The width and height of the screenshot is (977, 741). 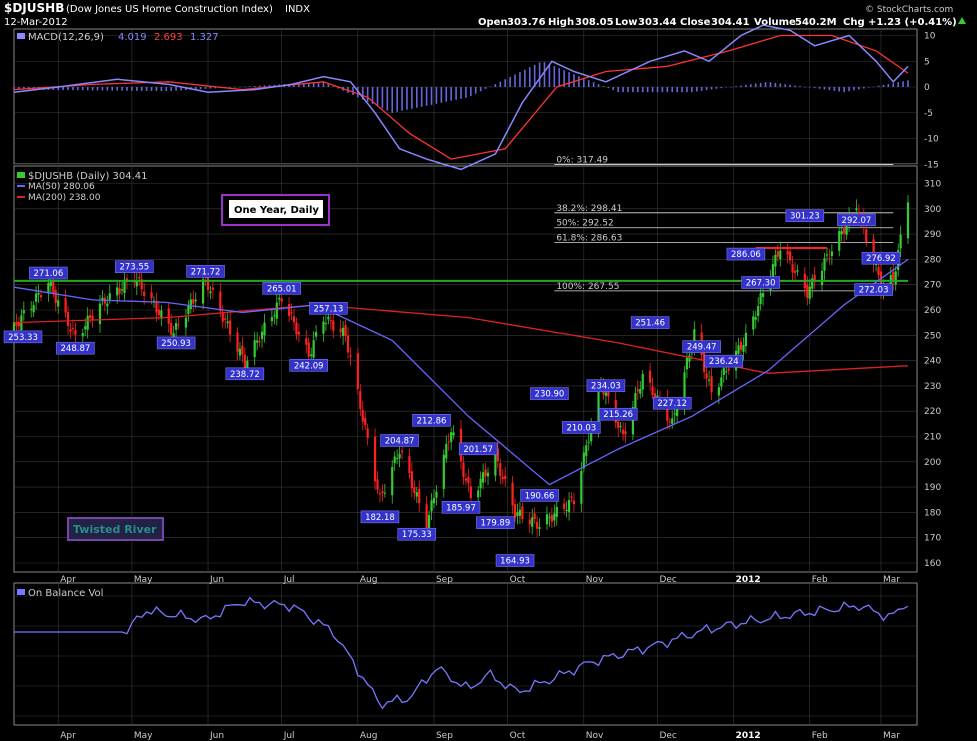 What do you see at coordinates (932, 362) in the screenshot?
I see `price-tick-label: 240` at bounding box center [932, 362].